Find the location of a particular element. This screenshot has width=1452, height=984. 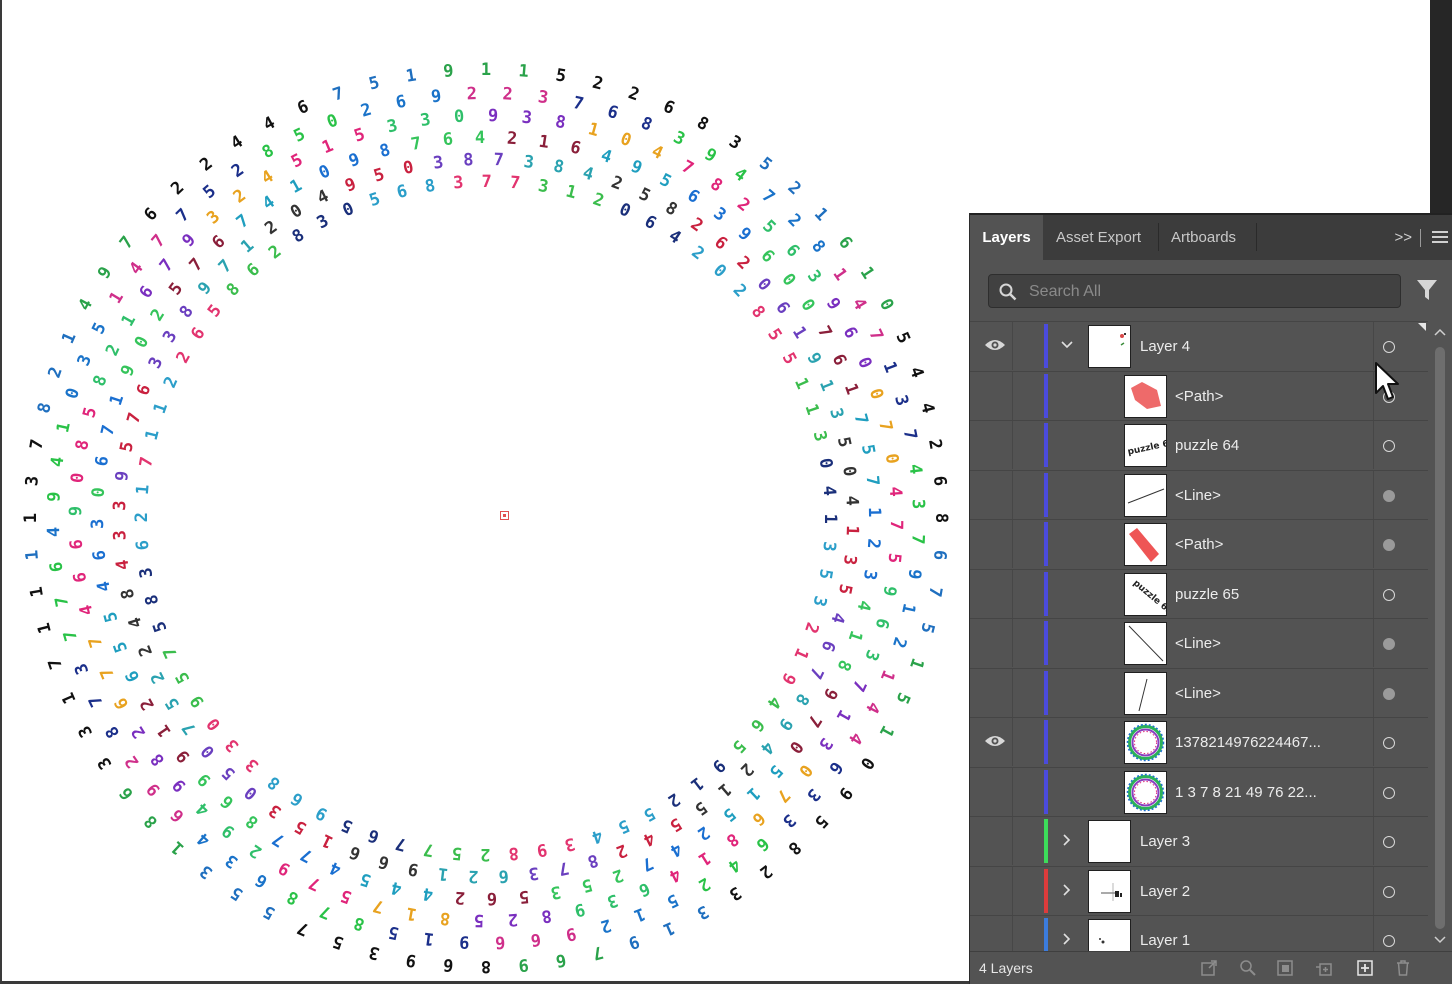

layer-row: Layer 4 is located at coordinates (1199, 345).